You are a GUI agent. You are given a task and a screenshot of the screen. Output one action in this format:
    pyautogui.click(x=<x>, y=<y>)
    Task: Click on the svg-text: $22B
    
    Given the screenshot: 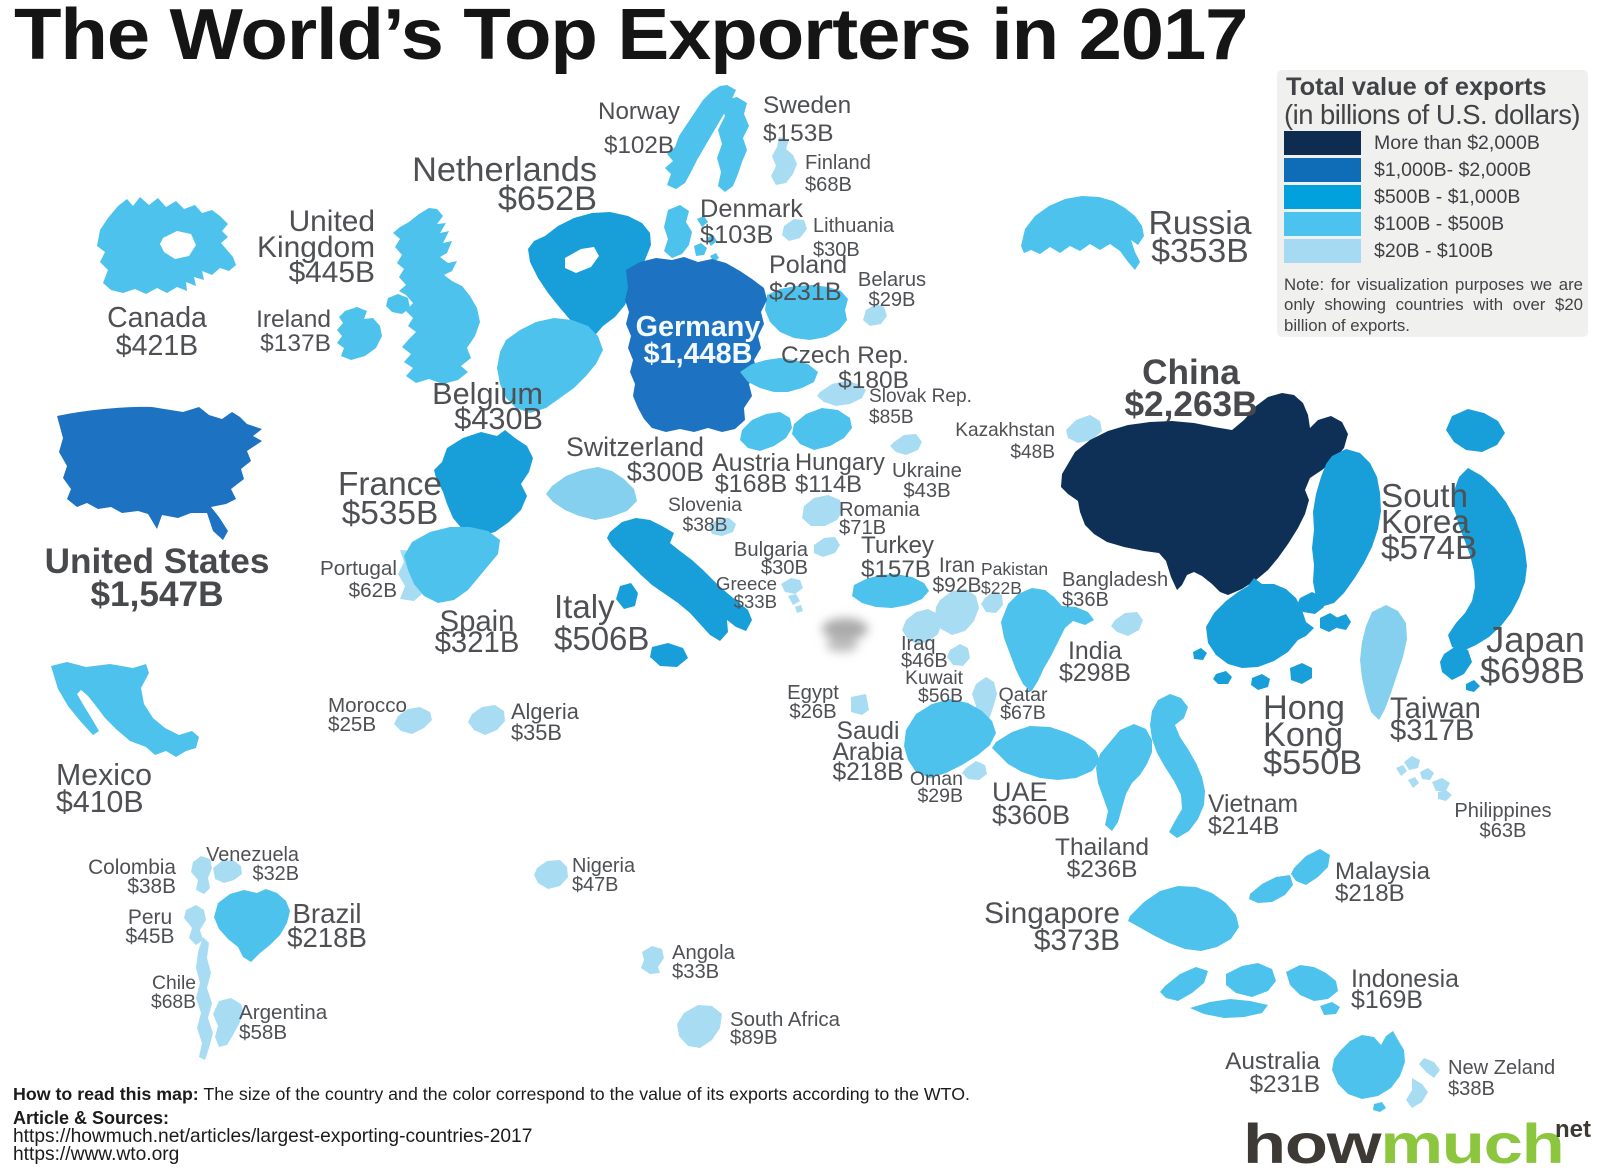 What is the action you would take?
    pyautogui.click(x=1001, y=588)
    